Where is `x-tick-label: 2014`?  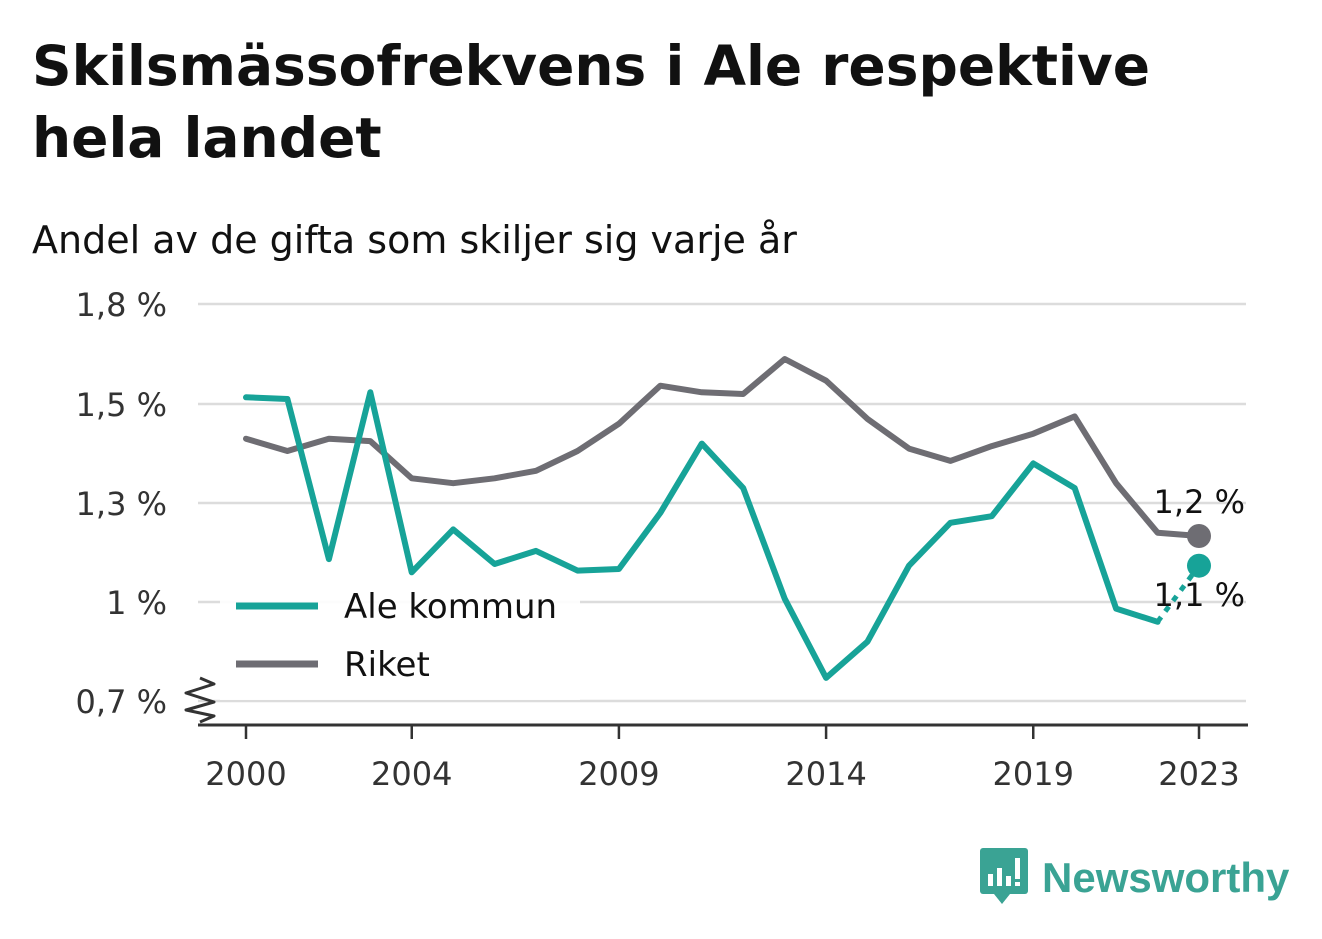 x-tick-label: 2014 is located at coordinates (825, 774).